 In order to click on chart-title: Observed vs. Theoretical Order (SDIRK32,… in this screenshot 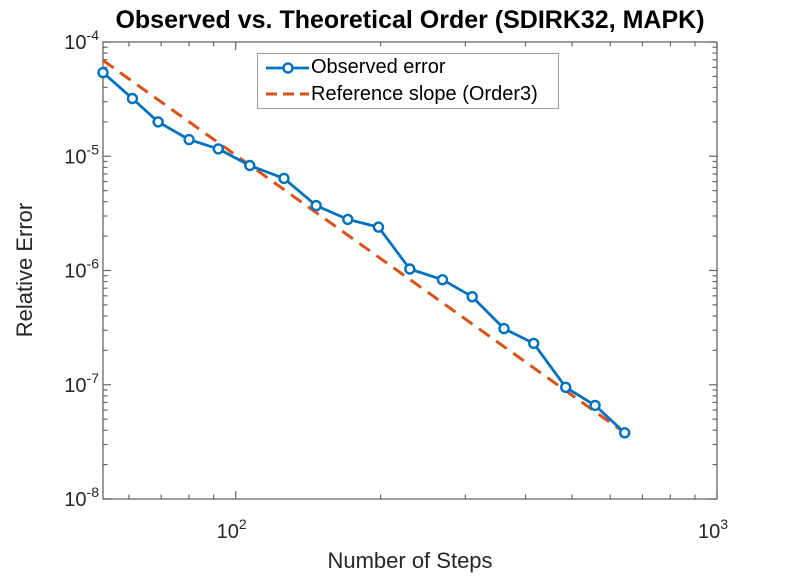, I will do `click(410, 20)`.